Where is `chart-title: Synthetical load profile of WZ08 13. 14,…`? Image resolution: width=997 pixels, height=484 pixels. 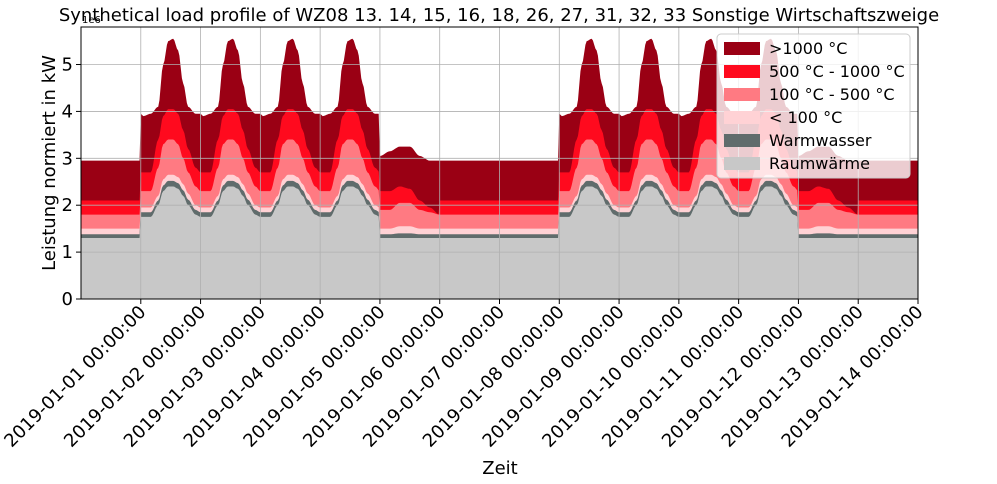 chart-title: Synthetical load profile of WZ08 13. 14,… is located at coordinates (499, 15).